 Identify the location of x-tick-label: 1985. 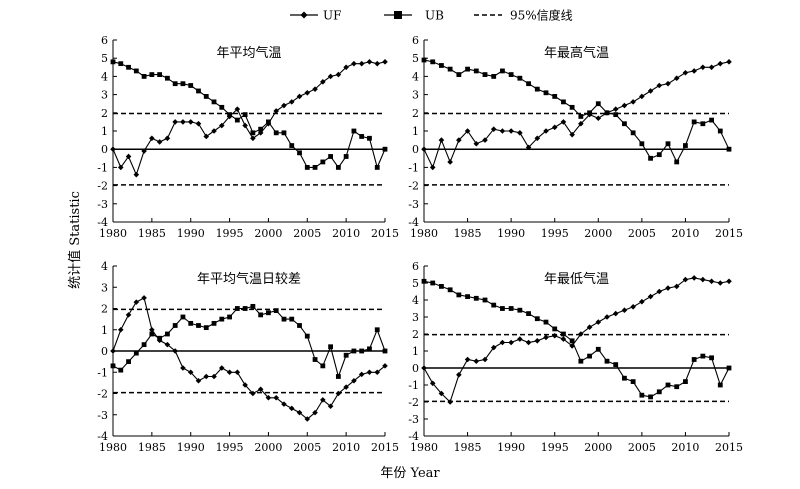
(152, 233).